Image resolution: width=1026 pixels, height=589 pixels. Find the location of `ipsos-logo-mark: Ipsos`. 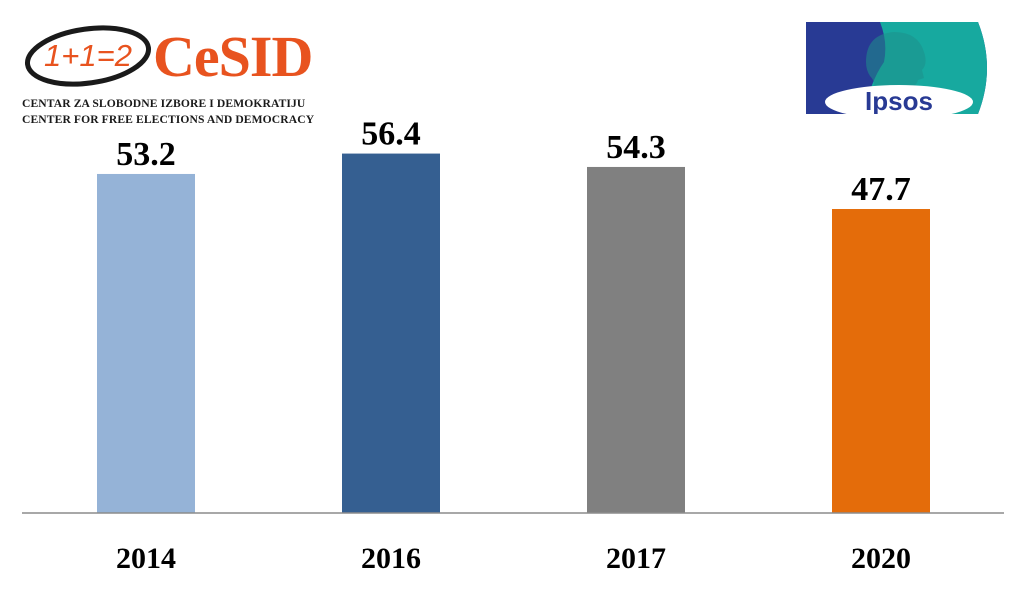

ipsos-logo-mark: Ipsos is located at coordinates (896, 69).